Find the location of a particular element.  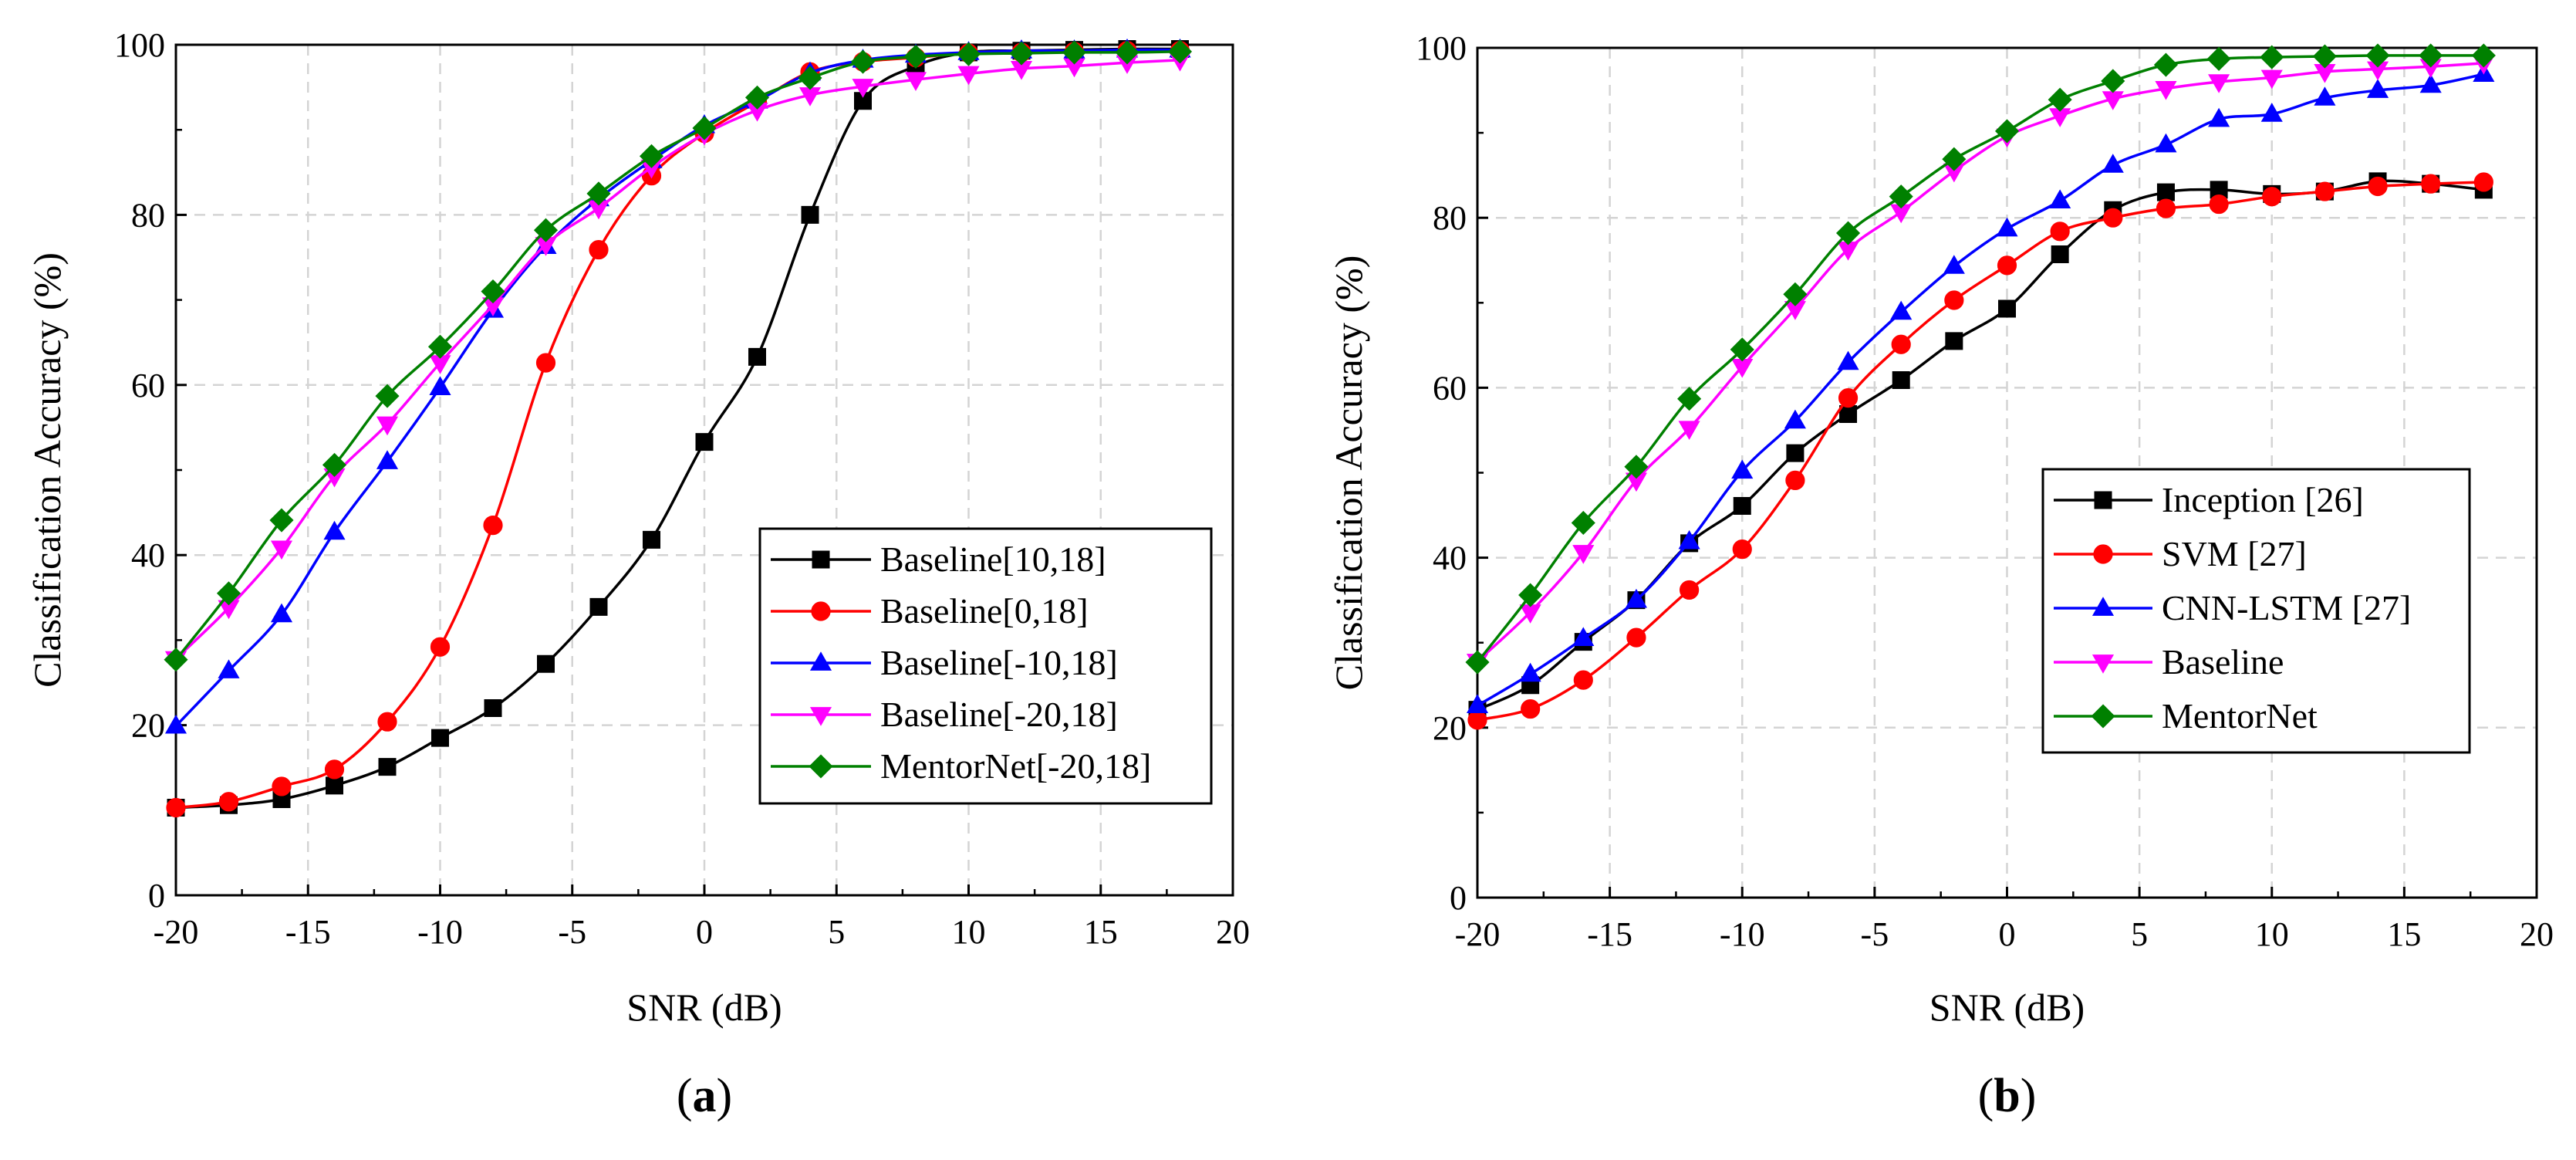

legend-label: MentorNet[-20,18] is located at coordinates (1015, 766).